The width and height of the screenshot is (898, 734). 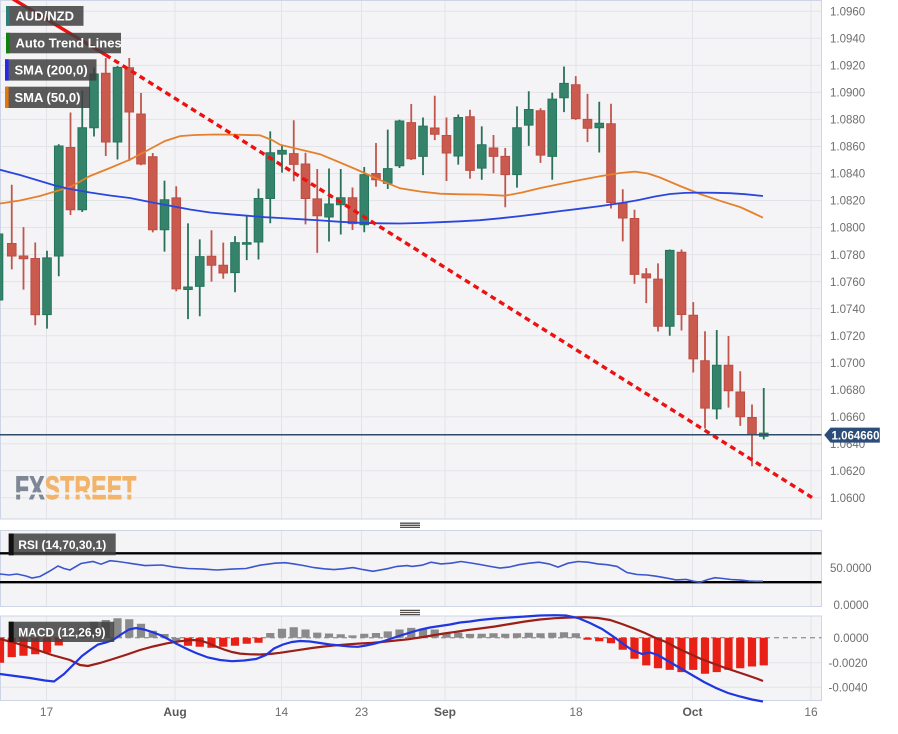 I want to click on svg-text: 1.0940, so click(x=847, y=40).